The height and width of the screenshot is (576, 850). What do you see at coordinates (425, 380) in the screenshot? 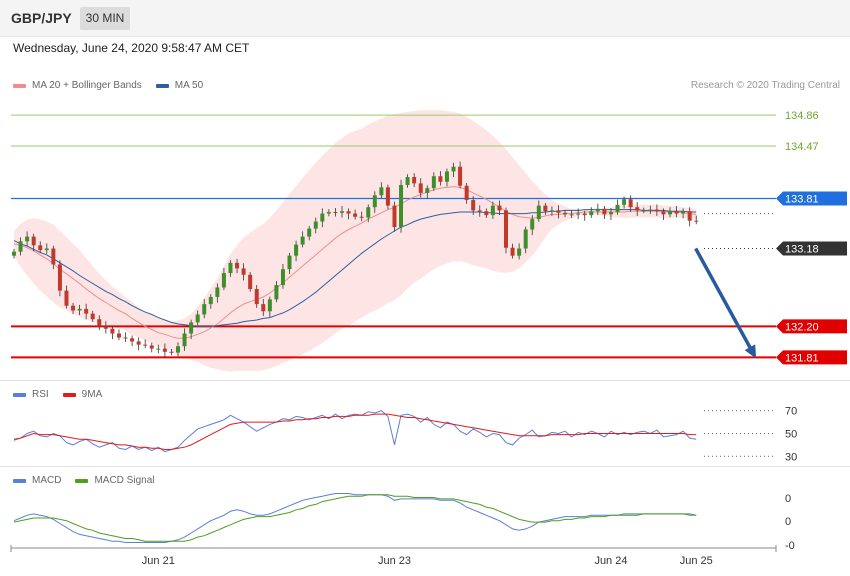
I see `panel-divider` at bounding box center [425, 380].